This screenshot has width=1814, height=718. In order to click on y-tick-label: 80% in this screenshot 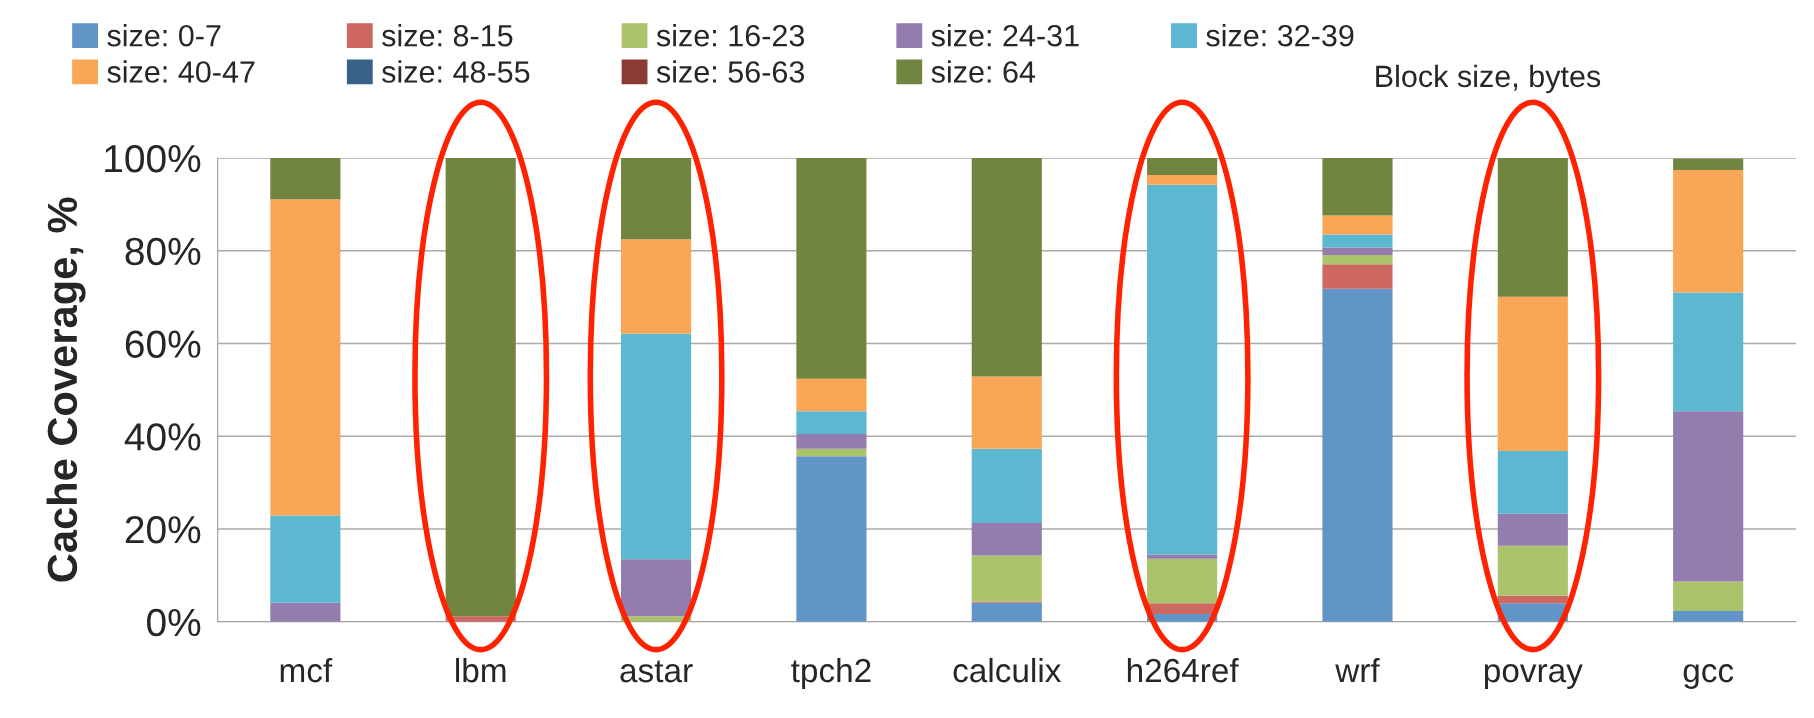, I will do `click(163, 251)`.